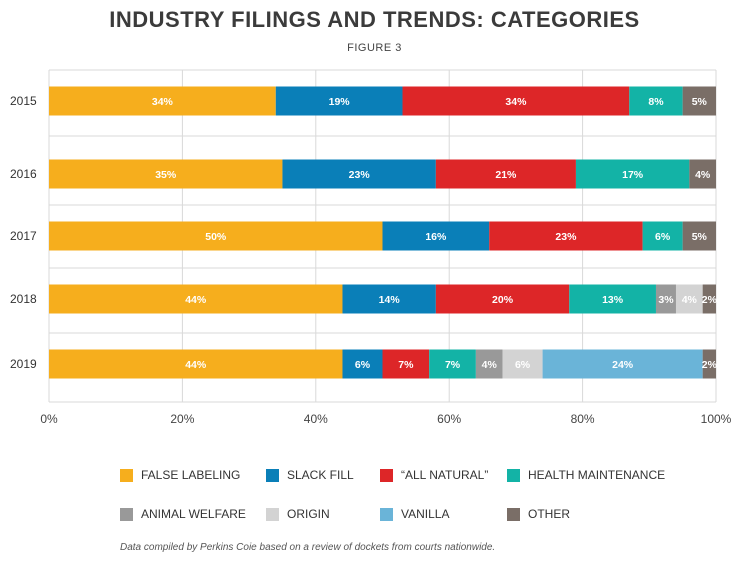  I want to click on x-tick-label: 60%, so click(449, 419).